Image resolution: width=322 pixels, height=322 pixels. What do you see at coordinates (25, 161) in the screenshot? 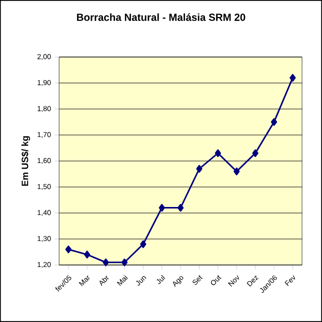
I see `y-axis-title: Em US$/ kg` at bounding box center [25, 161].